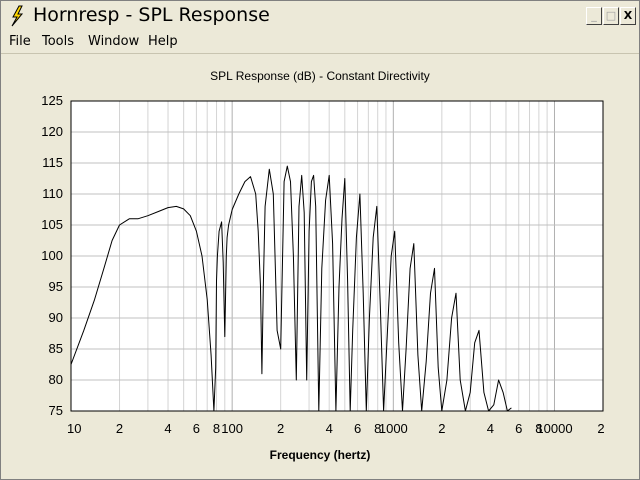 The image size is (640, 480). What do you see at coordinates (56, 286) in the screenshot?
I see `y-tick-label: 95` at bounding box center [56, 286].